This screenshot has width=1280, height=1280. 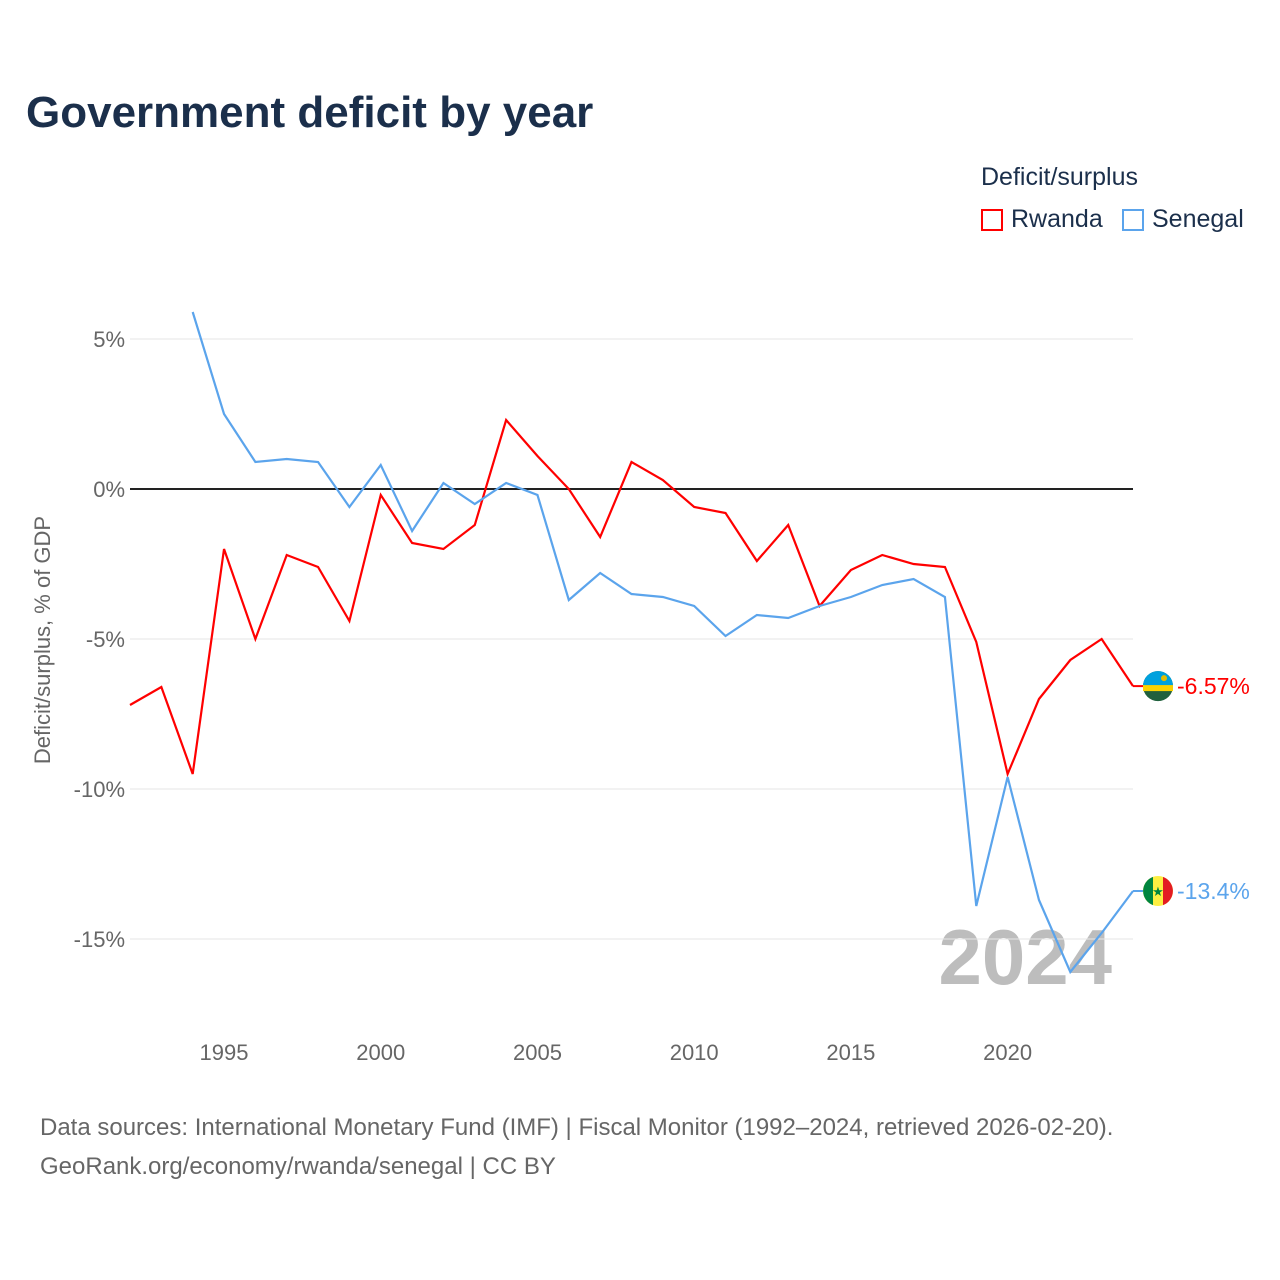 I want to click on y-tick-label: 0%, so click(x=109, y=489).